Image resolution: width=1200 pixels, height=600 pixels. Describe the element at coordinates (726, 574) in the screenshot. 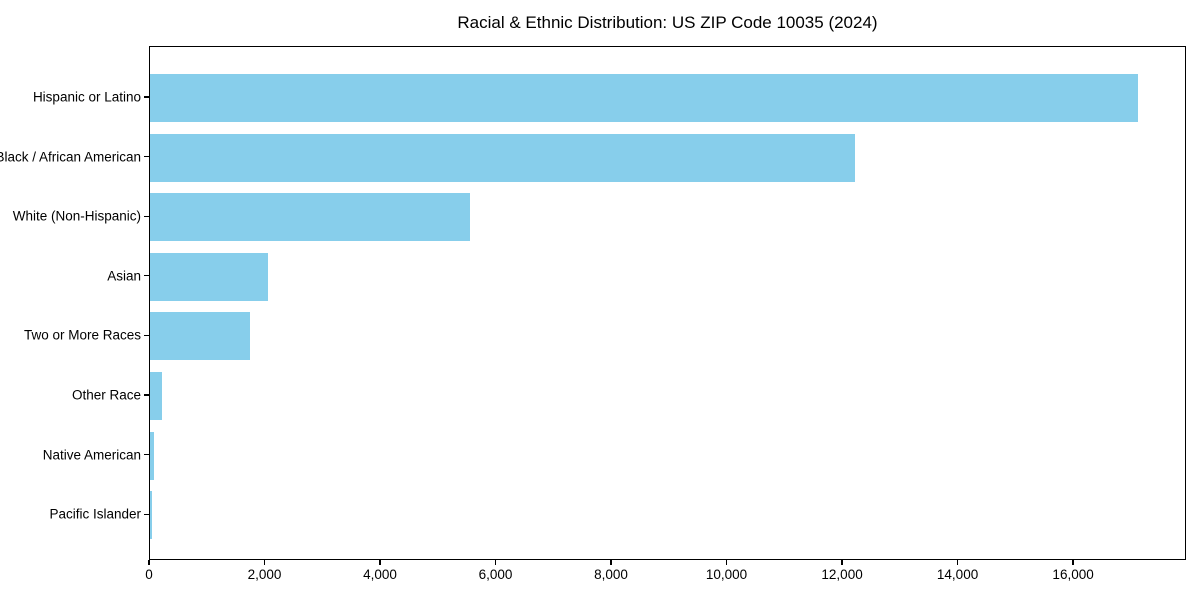

I see `x-tick-label: 10,000` at that location.